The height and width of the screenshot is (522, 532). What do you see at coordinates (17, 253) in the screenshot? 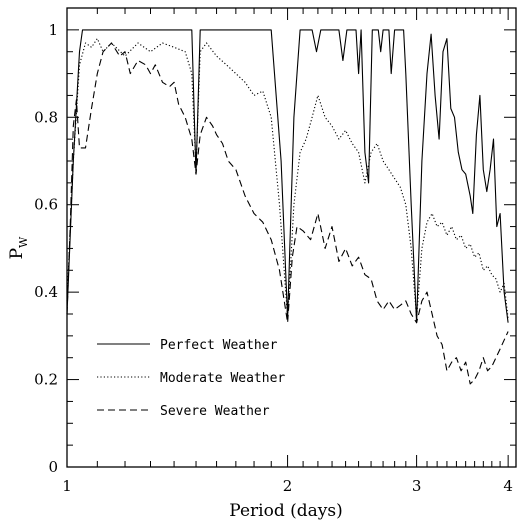
I see `y-axis-title-main: P` at bounding box center [17, 253].